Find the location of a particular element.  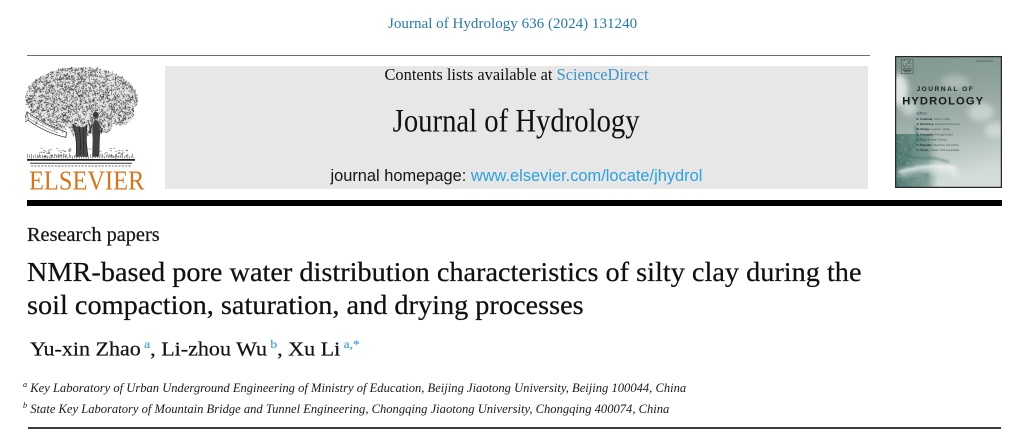

svg-text: HYDROLOGY is located at coordinates (943, 102).